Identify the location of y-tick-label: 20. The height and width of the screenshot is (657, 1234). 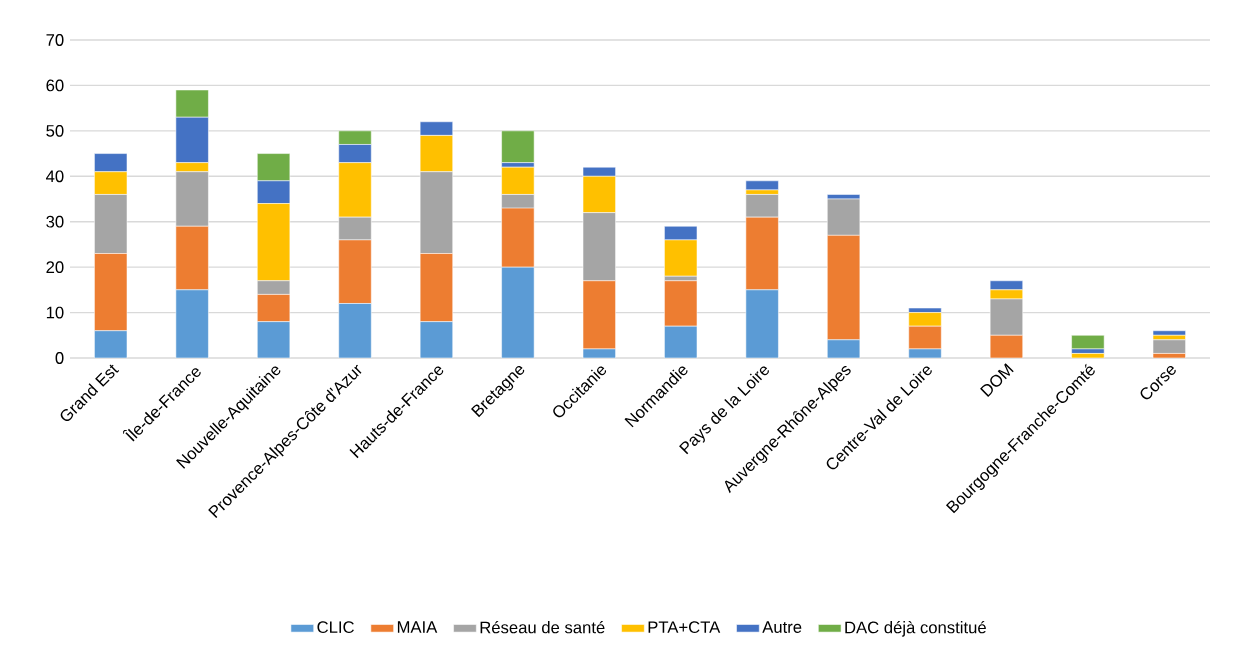
(55, 267).